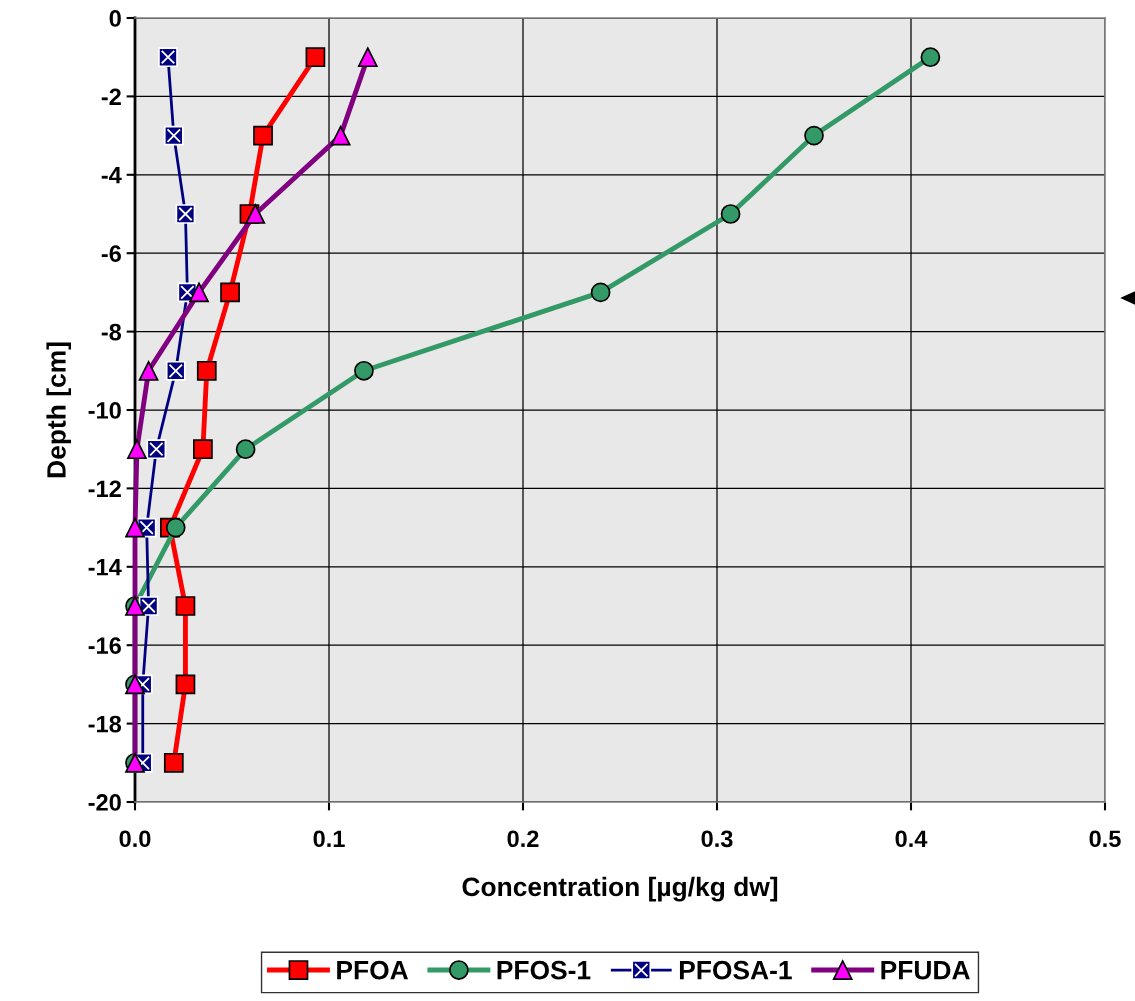 This screenshot has width=1135, height=1001. What do you see at coordinates (735, 970) in the screenshot?
I see `legend-label: PFOSA-1` at bounding box center [735, 970].